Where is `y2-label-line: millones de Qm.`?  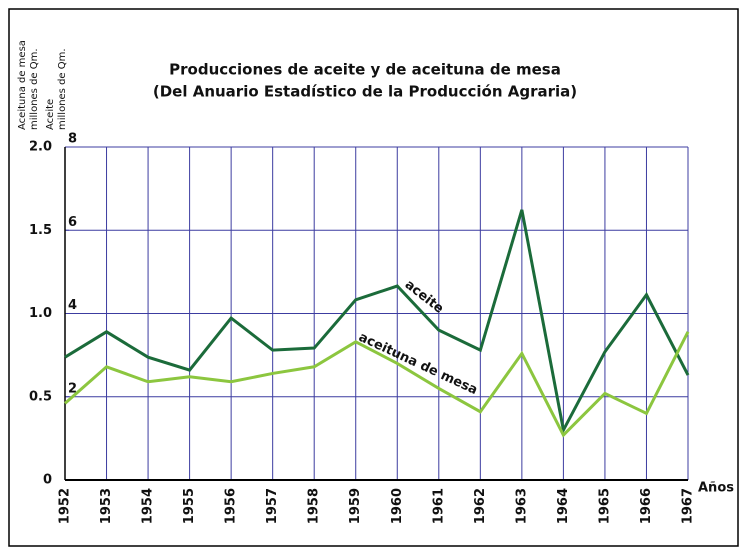 y2-label-line: millones de Qm. is located at coordinates (62, 89).